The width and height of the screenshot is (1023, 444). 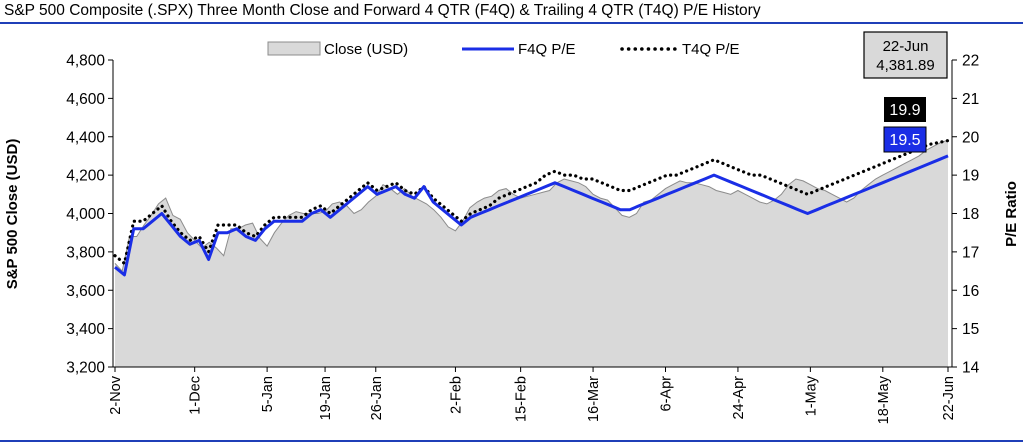 What do you see at coordinates (85, 137) in the screenshot?
I see `y-left-tick-label: 4,400` at bounding box center [85, 137].